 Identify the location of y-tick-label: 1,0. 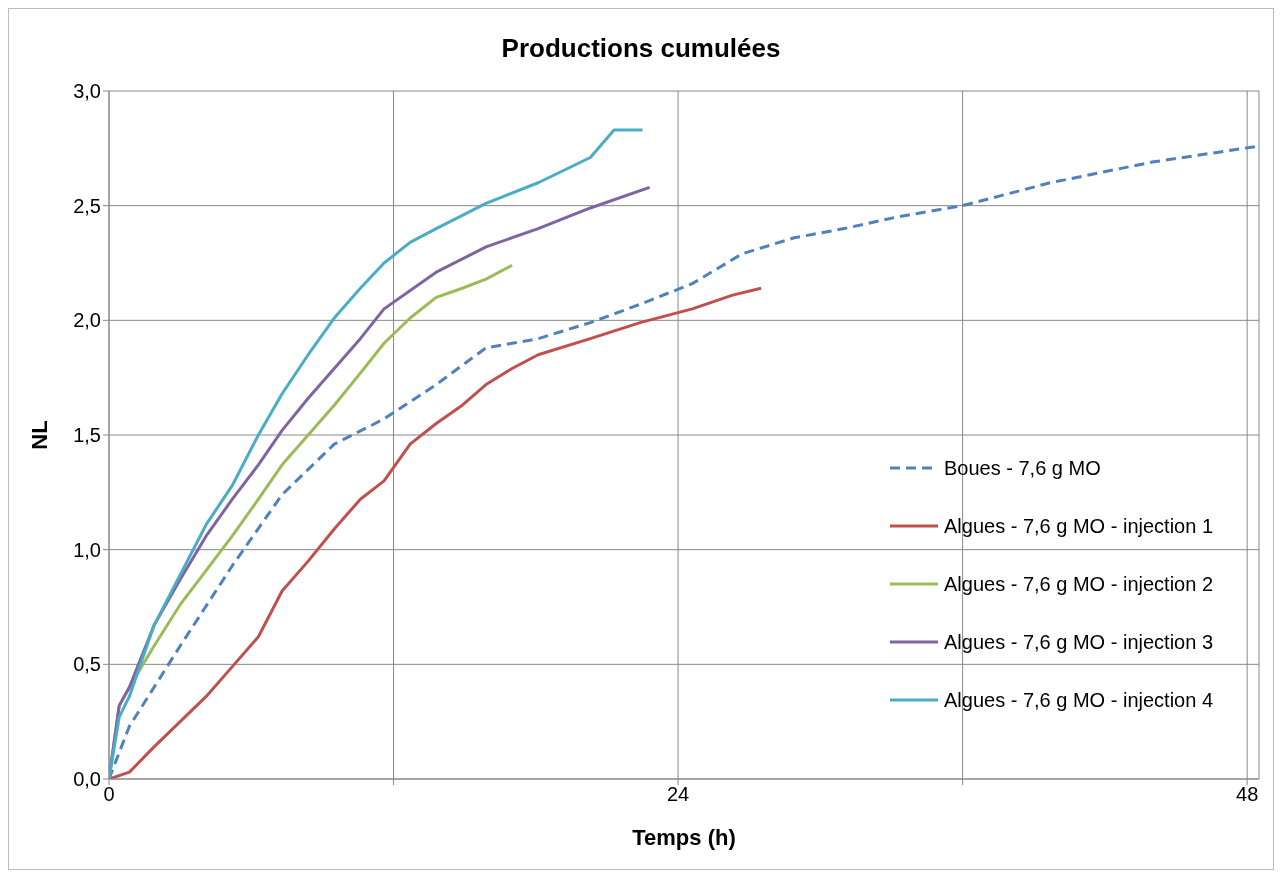
(87, 549).